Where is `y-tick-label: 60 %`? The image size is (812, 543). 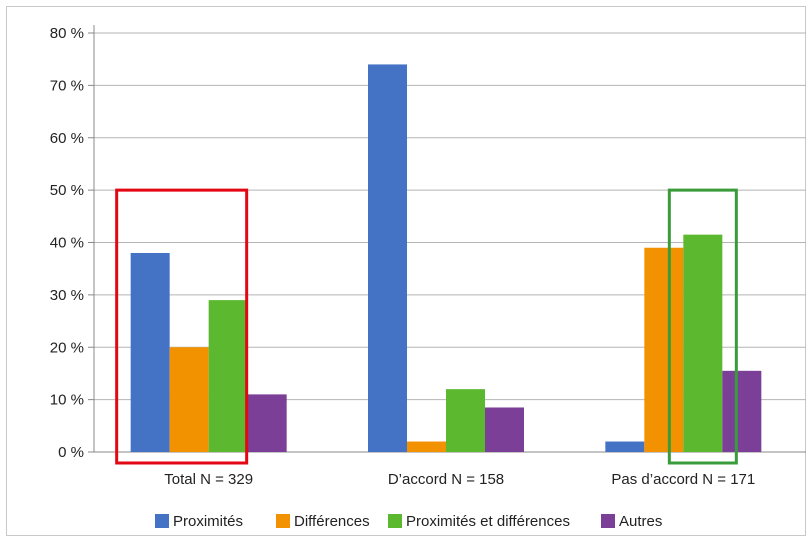
y-tick-label: 60 % is located at coordinates (67, 138).